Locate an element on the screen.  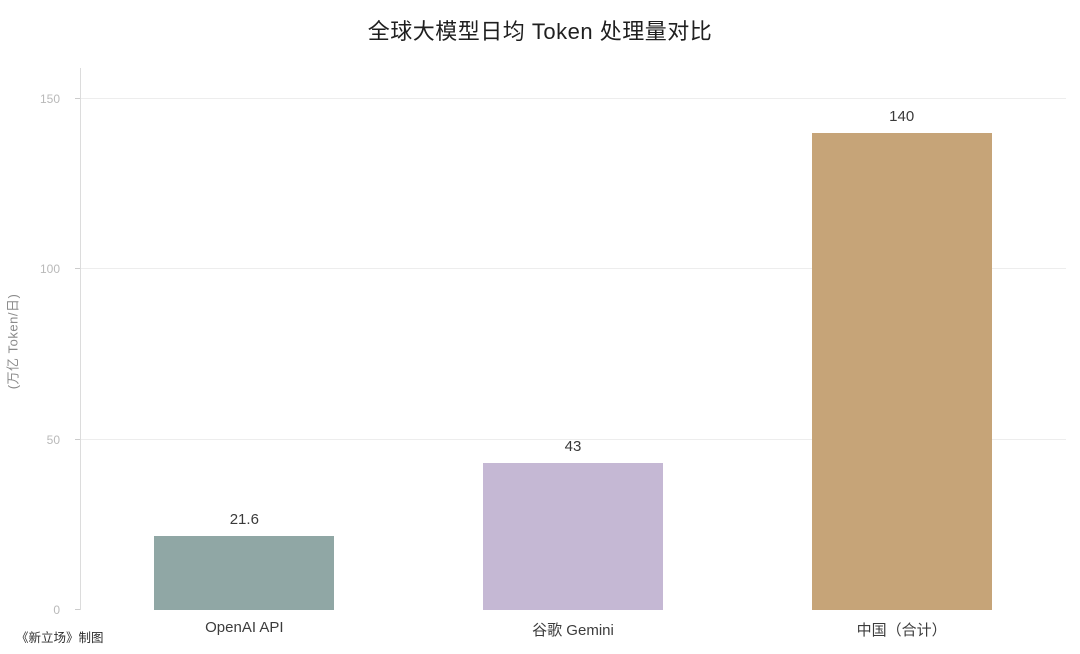
bar-value-label: 140 is located at coordinates (902, 116).